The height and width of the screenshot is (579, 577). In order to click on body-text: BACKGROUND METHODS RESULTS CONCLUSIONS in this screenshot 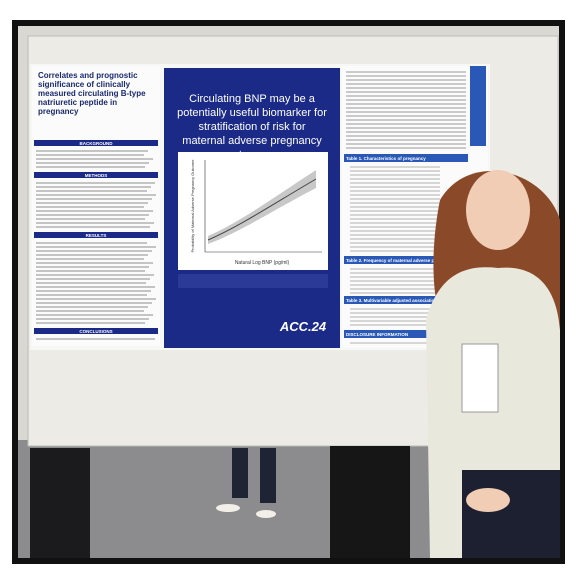, I will do `click(96, 240)`.